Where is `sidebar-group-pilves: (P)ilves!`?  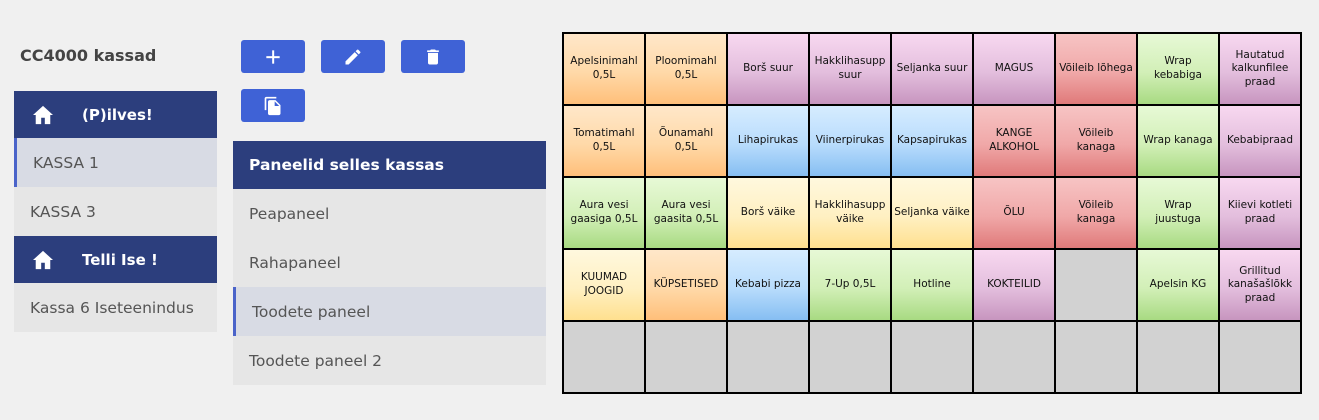
sidebar-group-pilves: (P)ilves! is located at coordinates (115, 114).